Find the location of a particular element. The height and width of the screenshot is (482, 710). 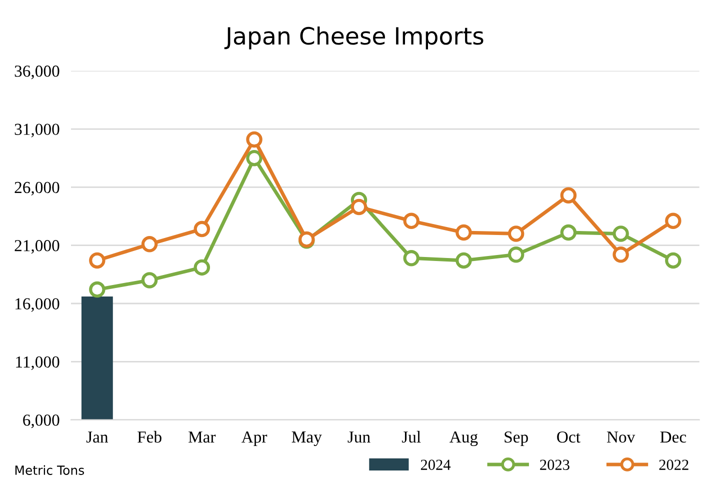

x-tick-label: Feb is located at coordinates (150, 436).